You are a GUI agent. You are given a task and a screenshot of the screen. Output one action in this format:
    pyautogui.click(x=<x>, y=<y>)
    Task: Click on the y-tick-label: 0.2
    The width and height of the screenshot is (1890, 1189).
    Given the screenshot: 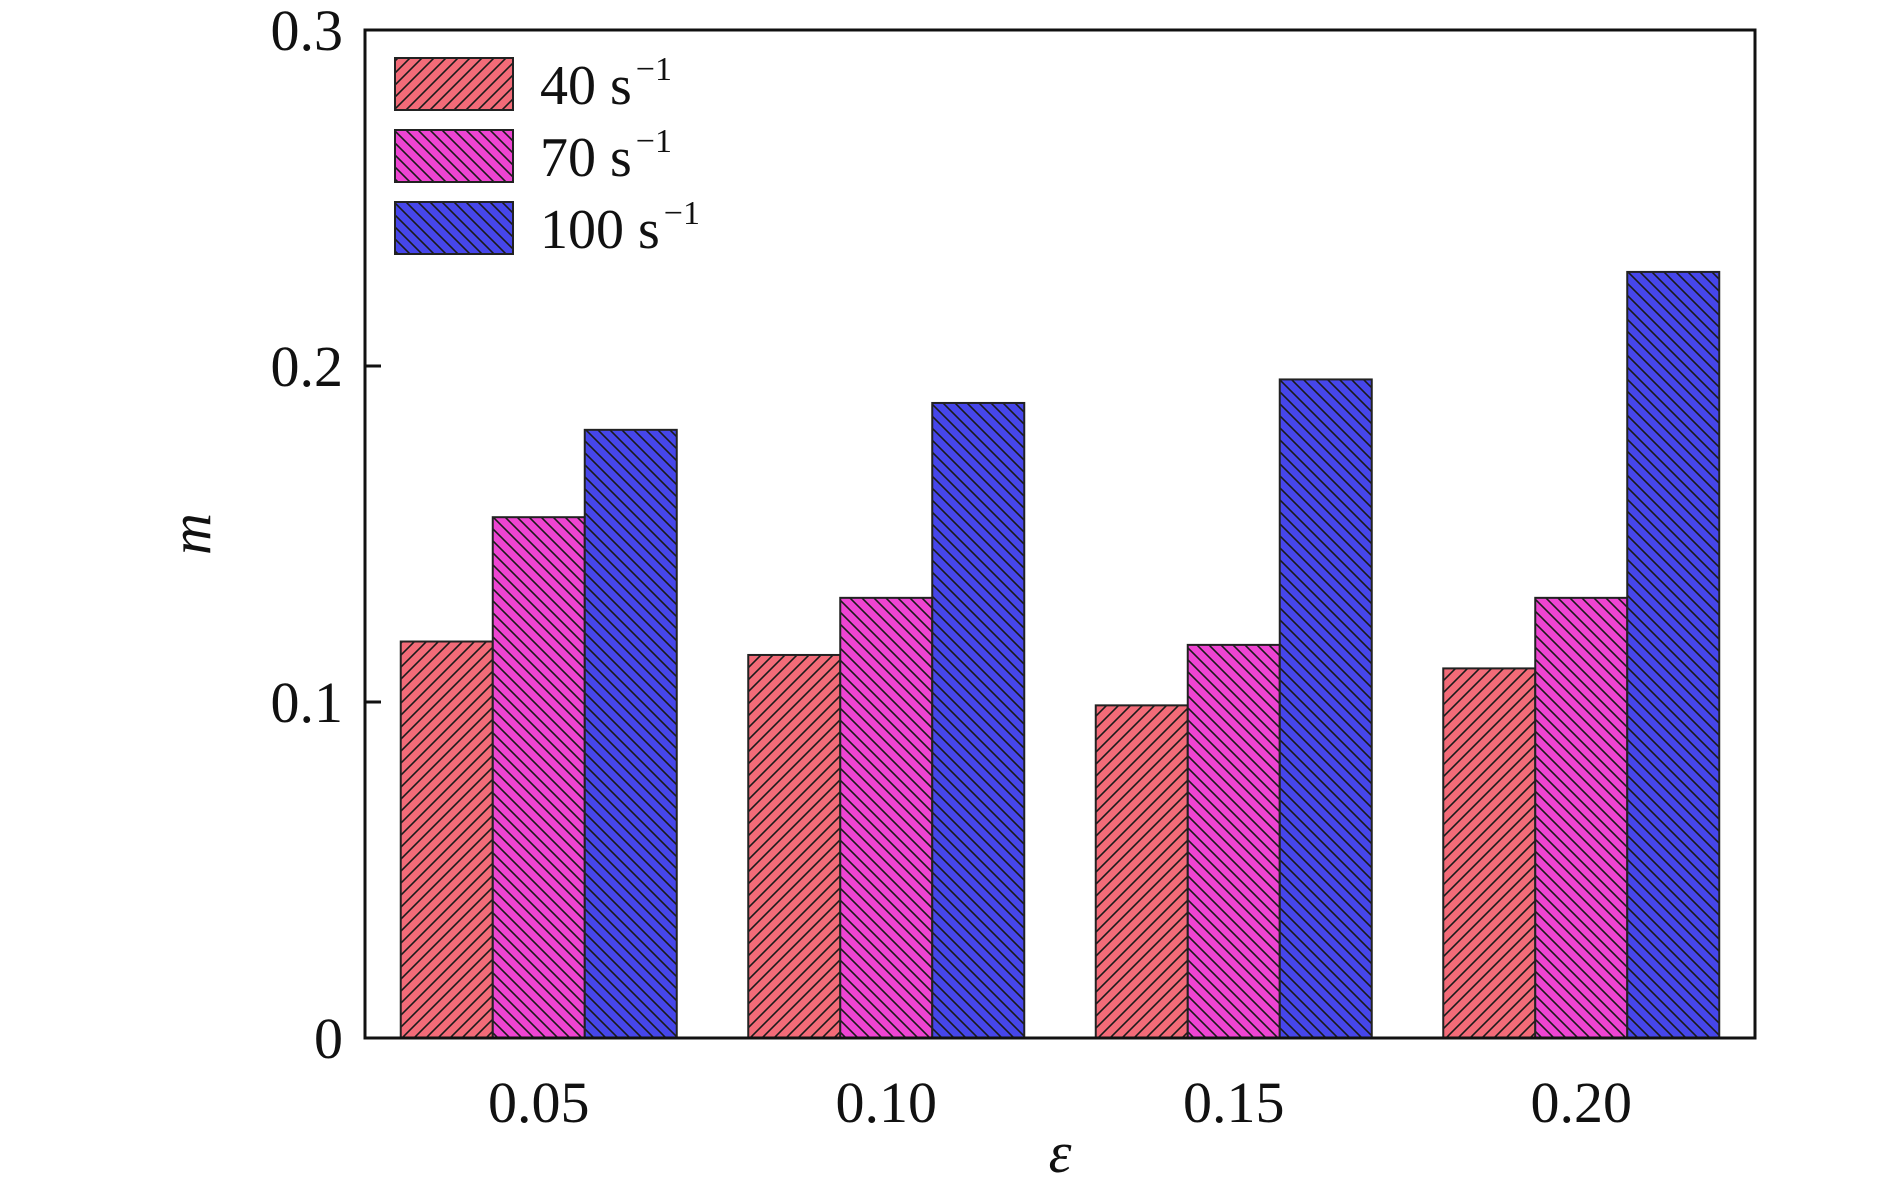 What is the action you would take?
    pyautogui.click(x=307, y=366)
    